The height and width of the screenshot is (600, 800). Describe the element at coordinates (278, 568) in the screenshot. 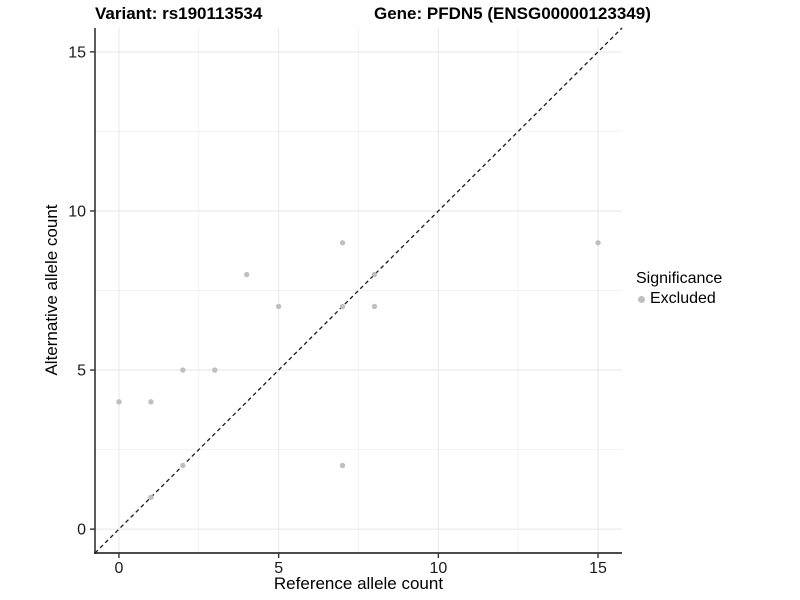

I see `x-tick-label: 5` at that location.